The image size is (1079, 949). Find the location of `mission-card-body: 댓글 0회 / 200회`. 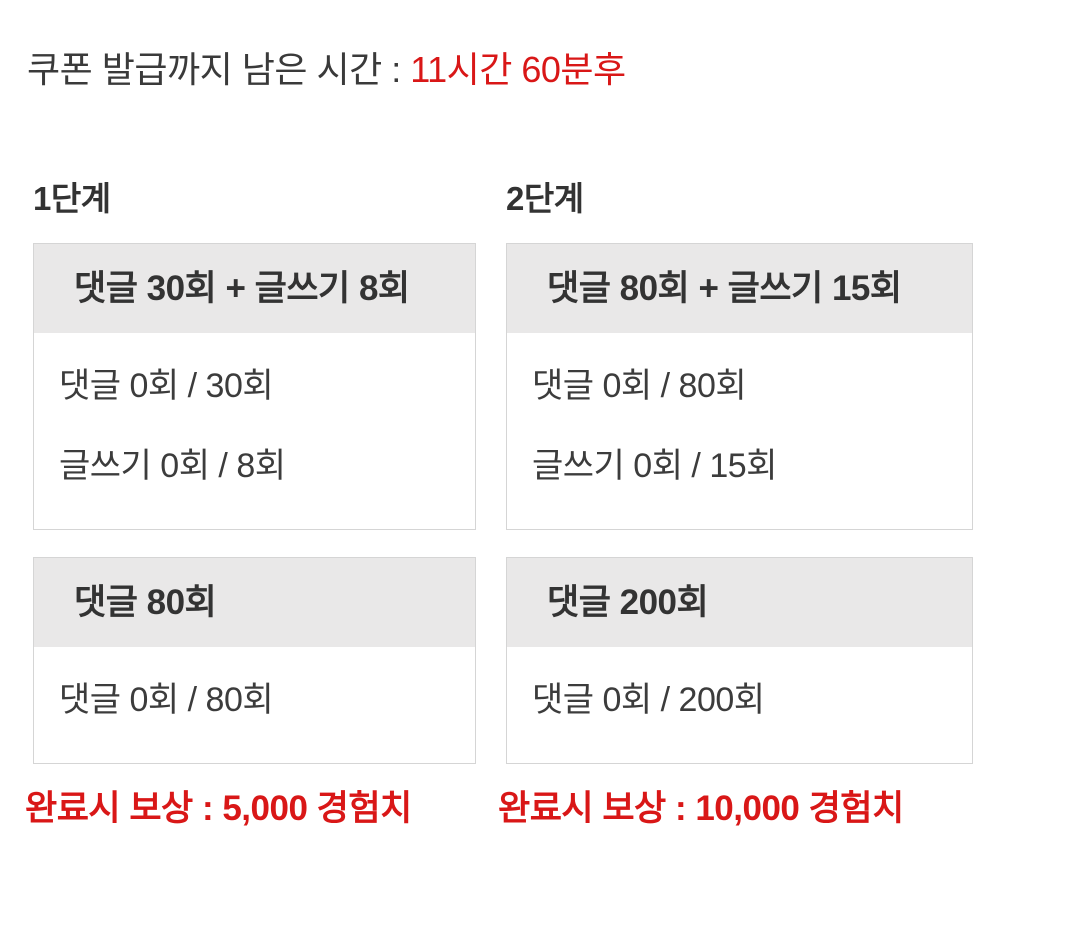

mission-card-body: 댓글 0회 / 200회 is located at coordinates (739, 705).